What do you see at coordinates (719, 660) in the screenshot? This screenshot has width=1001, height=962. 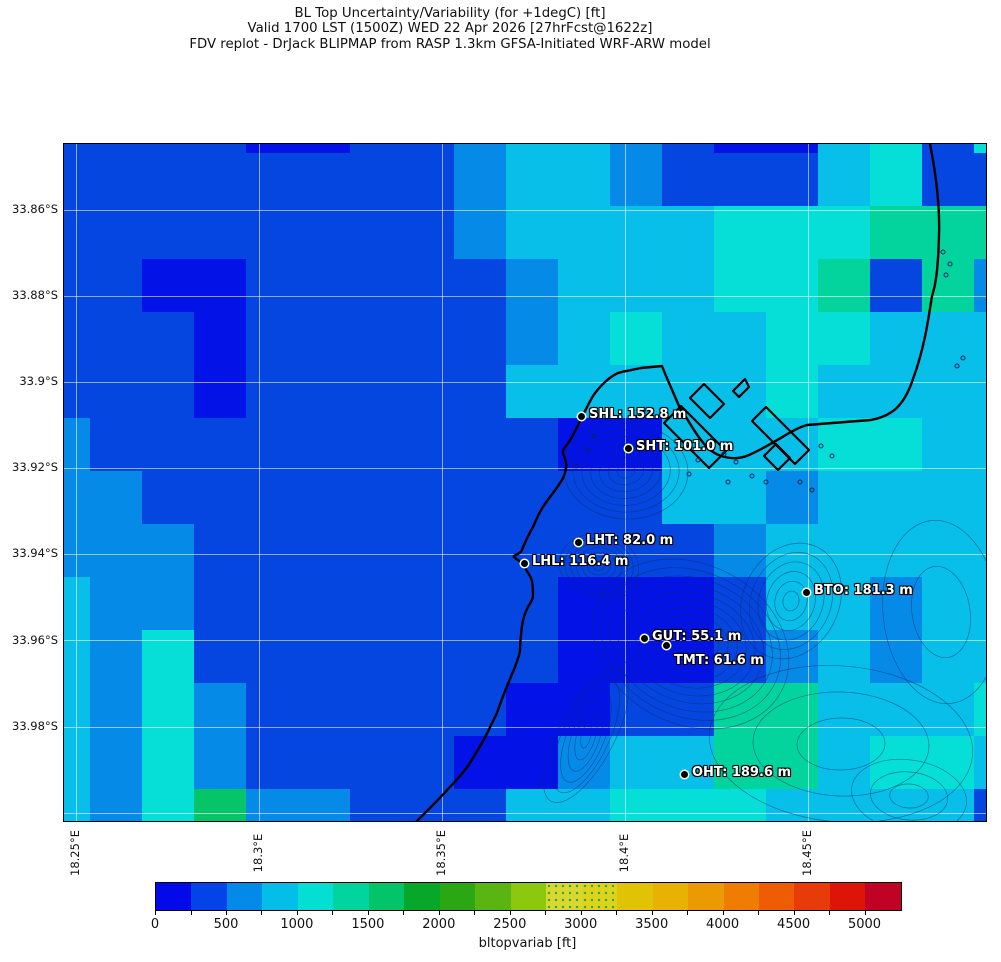 I see `station-label-tmt: TMT: 61.6 m` at bounding box center [719, 660].